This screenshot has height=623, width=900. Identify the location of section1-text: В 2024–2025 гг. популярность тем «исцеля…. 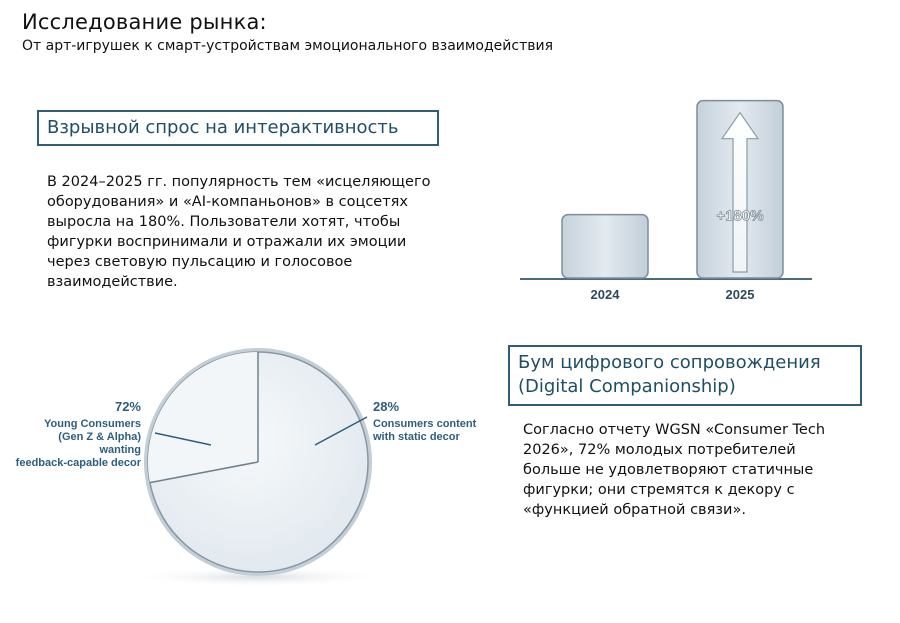
(239, 232).